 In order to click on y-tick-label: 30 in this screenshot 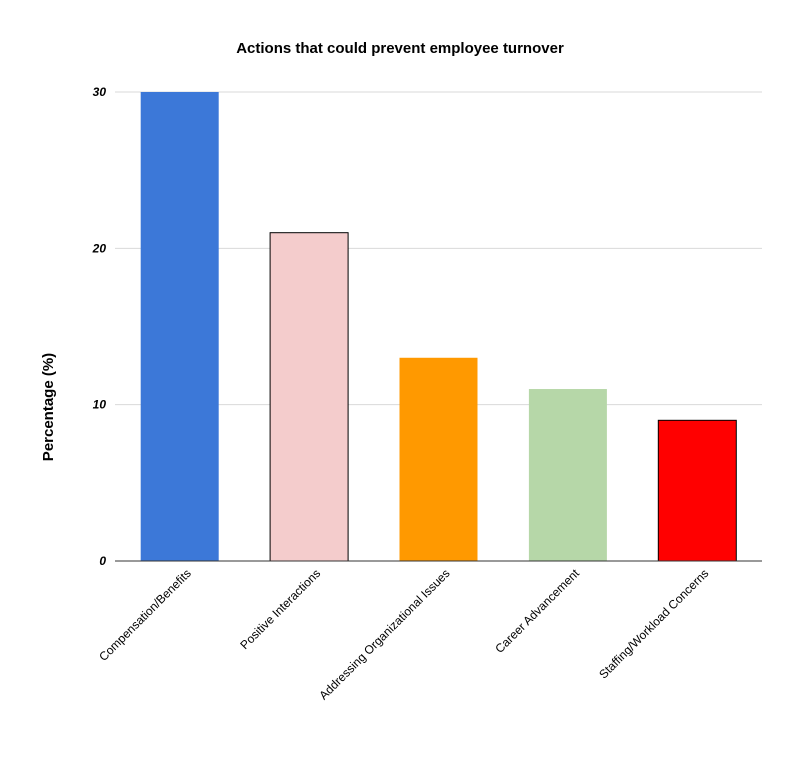, I will do `click(100, 92)`.